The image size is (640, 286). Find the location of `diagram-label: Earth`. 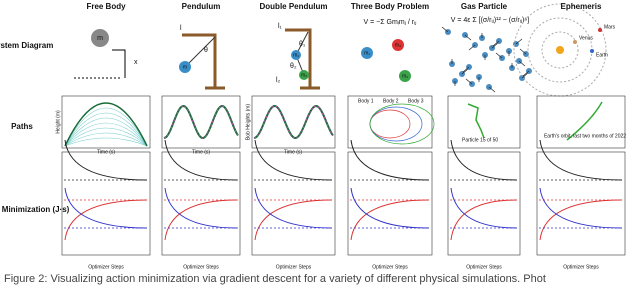

diagram-label: Earth is located at coordinates (602, 55).